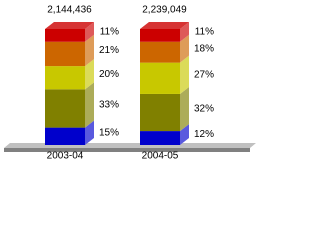 This screenshot has width=320, height=240. Describe the element at coordinates (127, 150) in the screenshot. I see `floor-front` at that location.